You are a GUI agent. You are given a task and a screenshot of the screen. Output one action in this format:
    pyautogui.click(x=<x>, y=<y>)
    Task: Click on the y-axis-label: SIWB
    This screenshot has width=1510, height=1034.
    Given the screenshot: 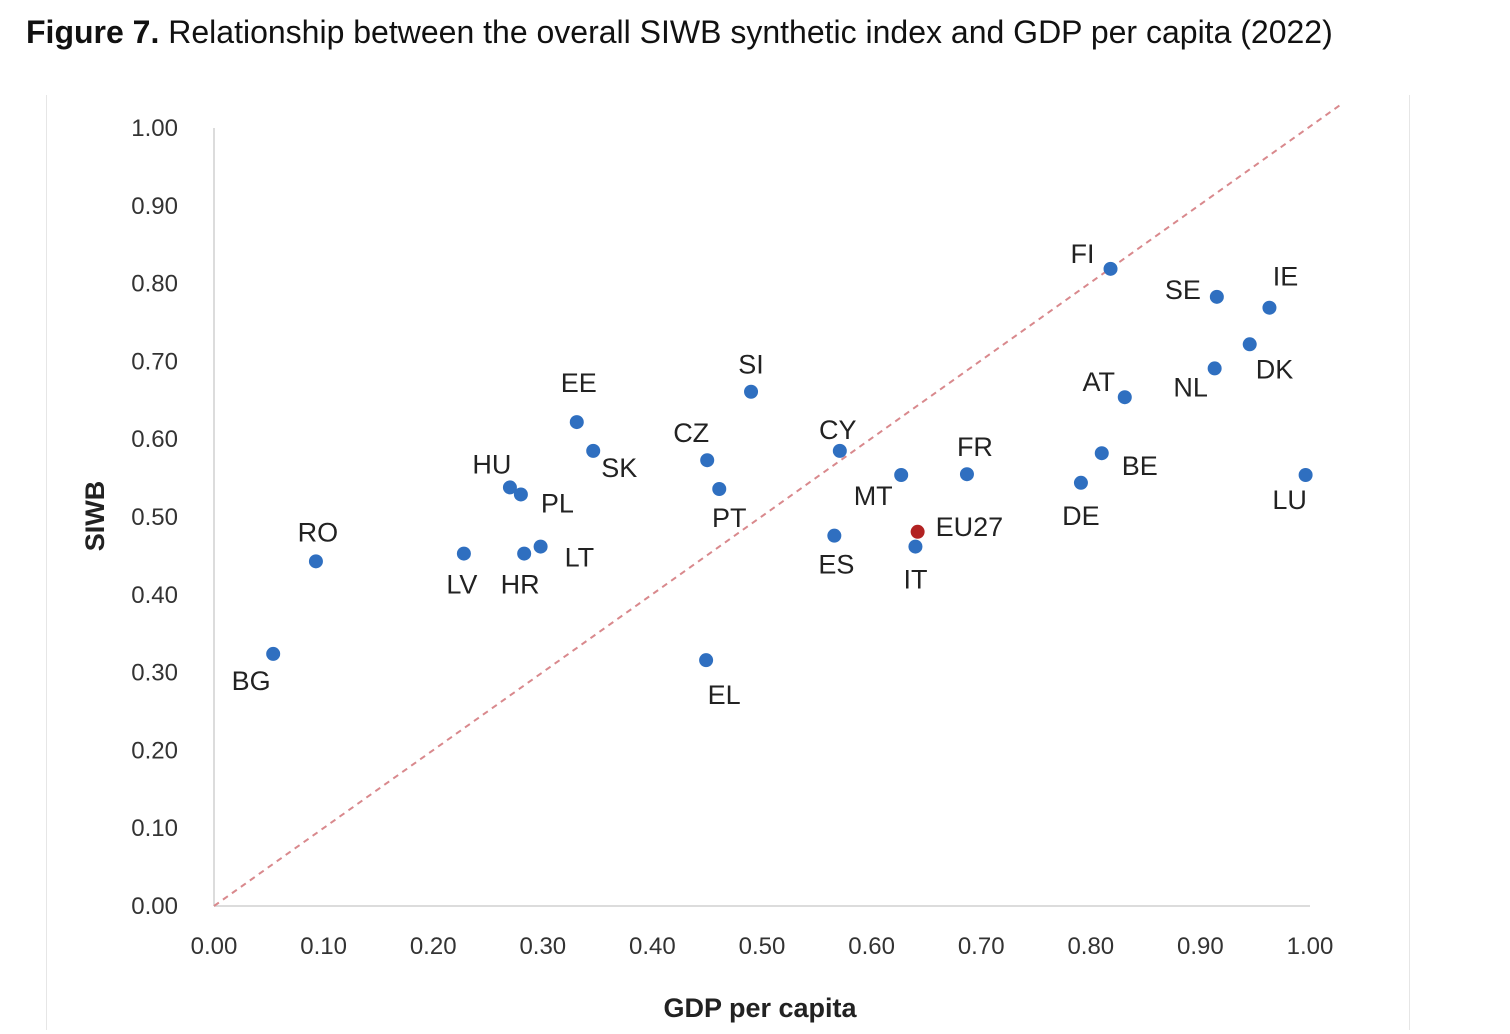 What is the action you would take?
    pyautogui.click(x=95, y=516)
    